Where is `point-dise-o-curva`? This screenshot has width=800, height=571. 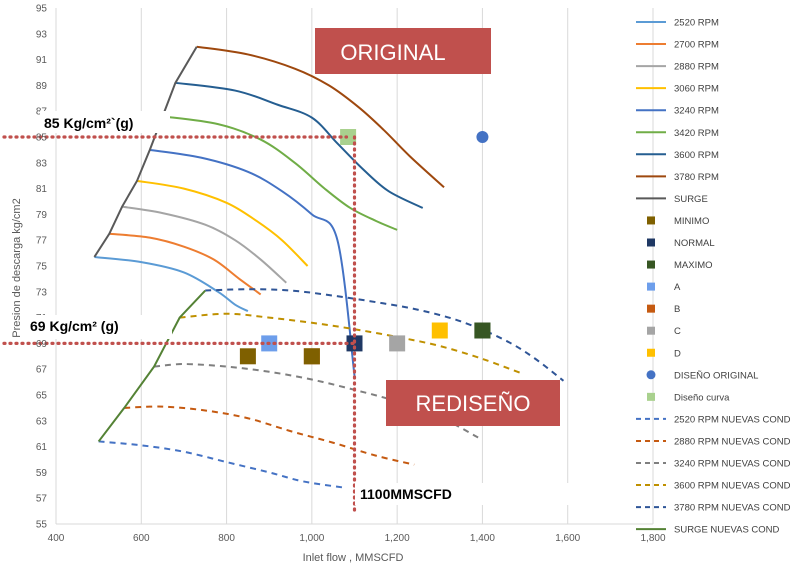
point-dise-o-curva is located at coordinates (348, 137).